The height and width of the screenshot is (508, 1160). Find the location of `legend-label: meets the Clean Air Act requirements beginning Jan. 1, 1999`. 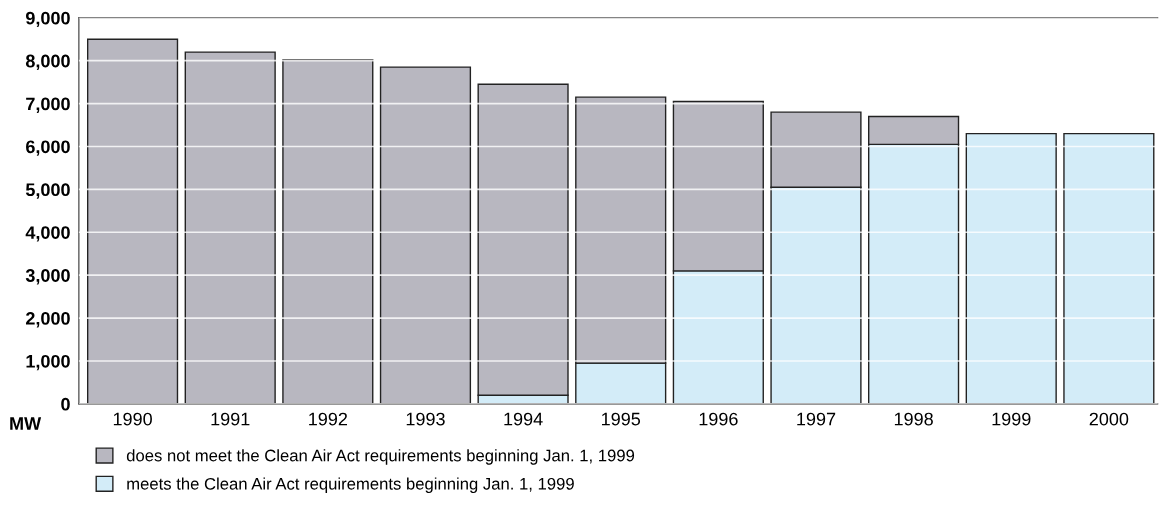

legend-label: meets the Clean Air Act requirements beginning Jan. 1, 1999 is located at coordinates (350, 485).